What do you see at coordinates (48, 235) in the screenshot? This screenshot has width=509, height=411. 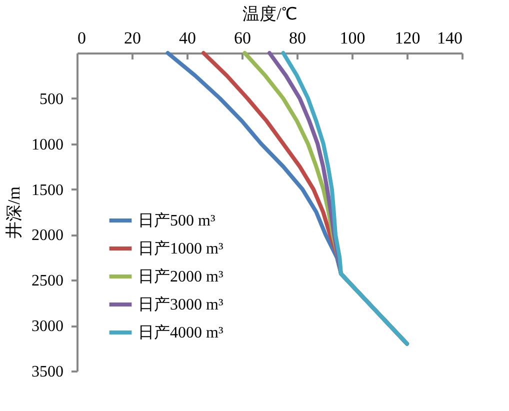 I see `y-tick-label: 2000` at bounding box center [48, 235].